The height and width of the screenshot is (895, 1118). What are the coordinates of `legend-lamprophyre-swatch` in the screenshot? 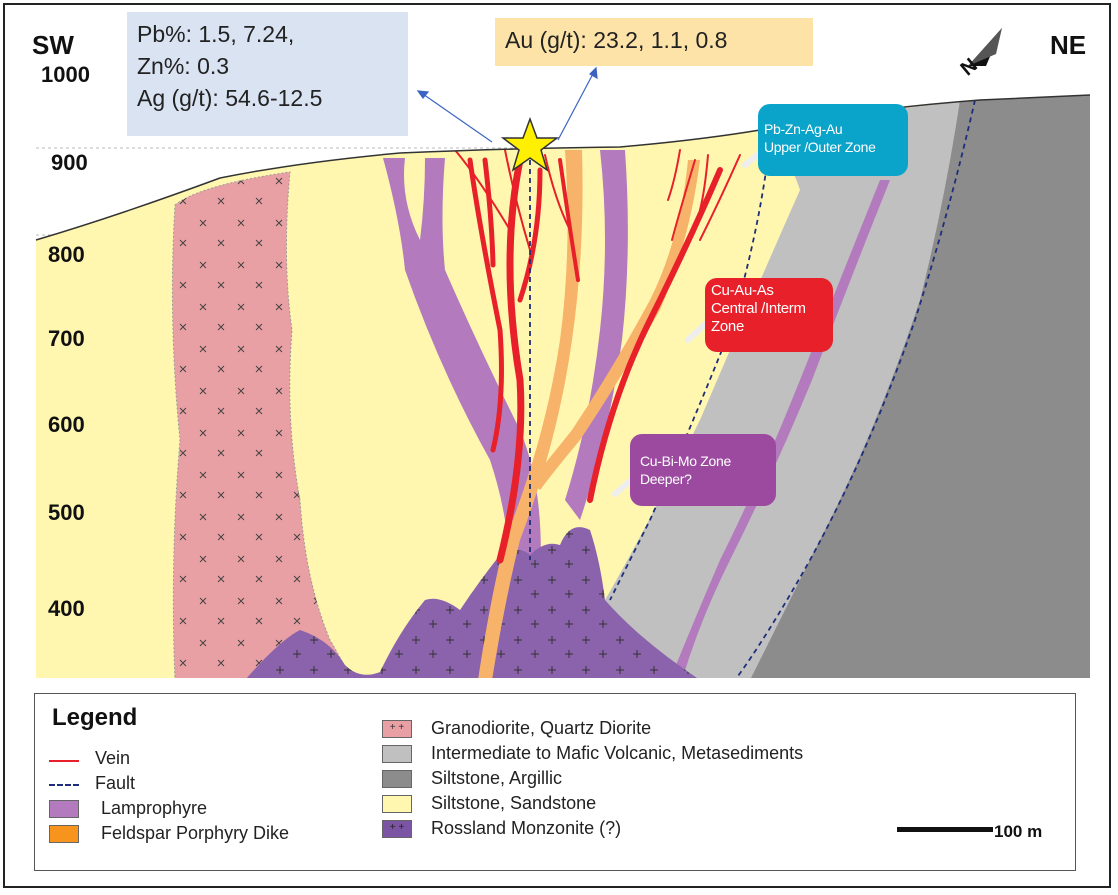 It's located at (64, 809).